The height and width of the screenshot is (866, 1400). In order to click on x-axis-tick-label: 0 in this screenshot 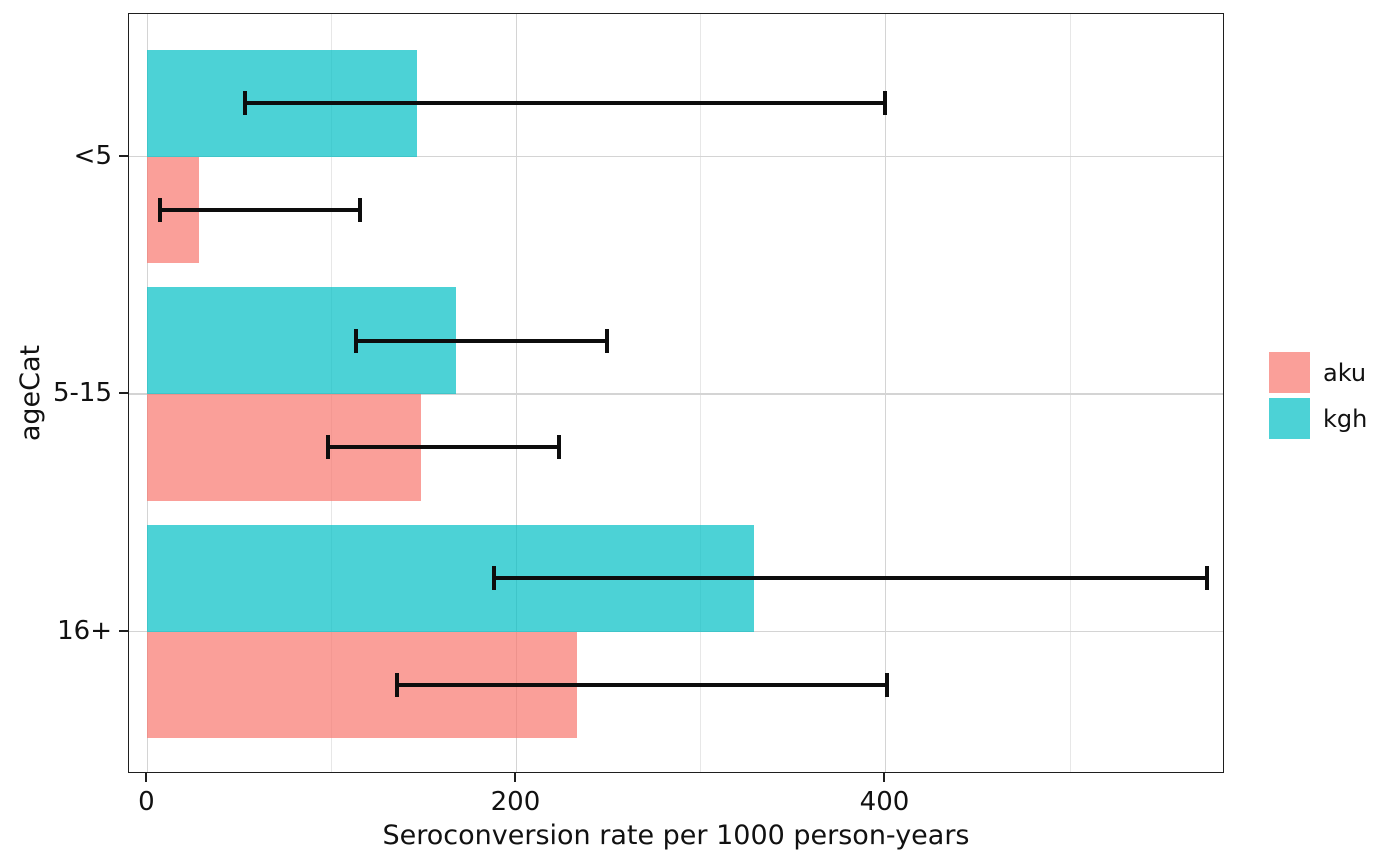, I will do `click(146, 802)`.